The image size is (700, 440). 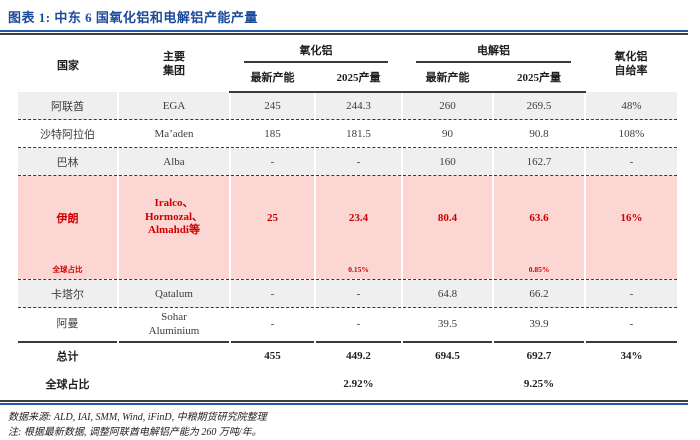 What do you see at coordinates (173, 293) in the screenshot?
I see `cell-group: Qatalum` at bounding box center [173, 293].